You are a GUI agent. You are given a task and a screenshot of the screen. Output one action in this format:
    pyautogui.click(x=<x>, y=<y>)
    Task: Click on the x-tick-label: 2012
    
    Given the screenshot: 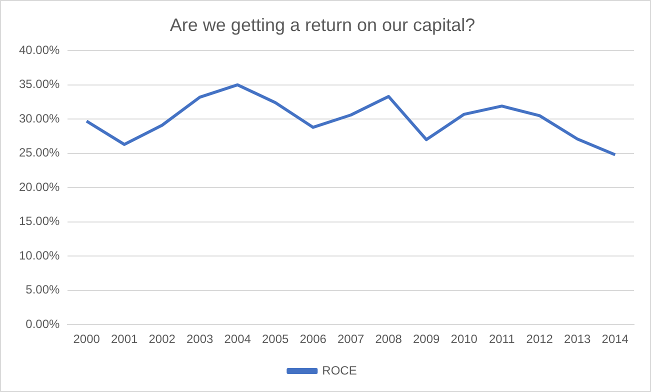 What is the action you would take?
    pyautogui.click(x=540, y=339)
    